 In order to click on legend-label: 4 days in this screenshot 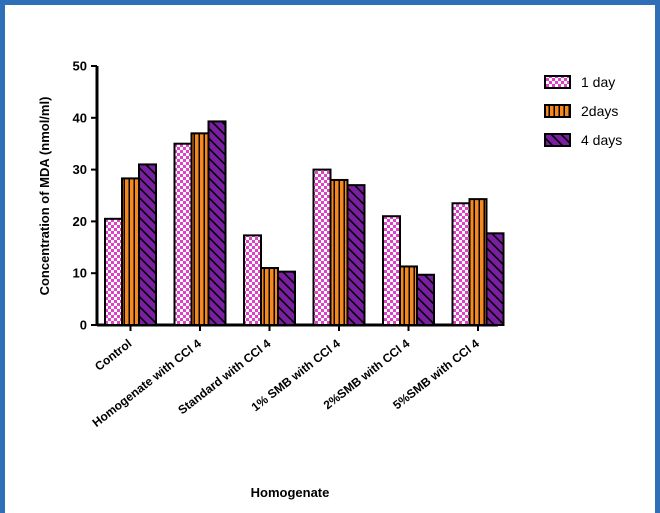, I will do `click(601, 140)`.